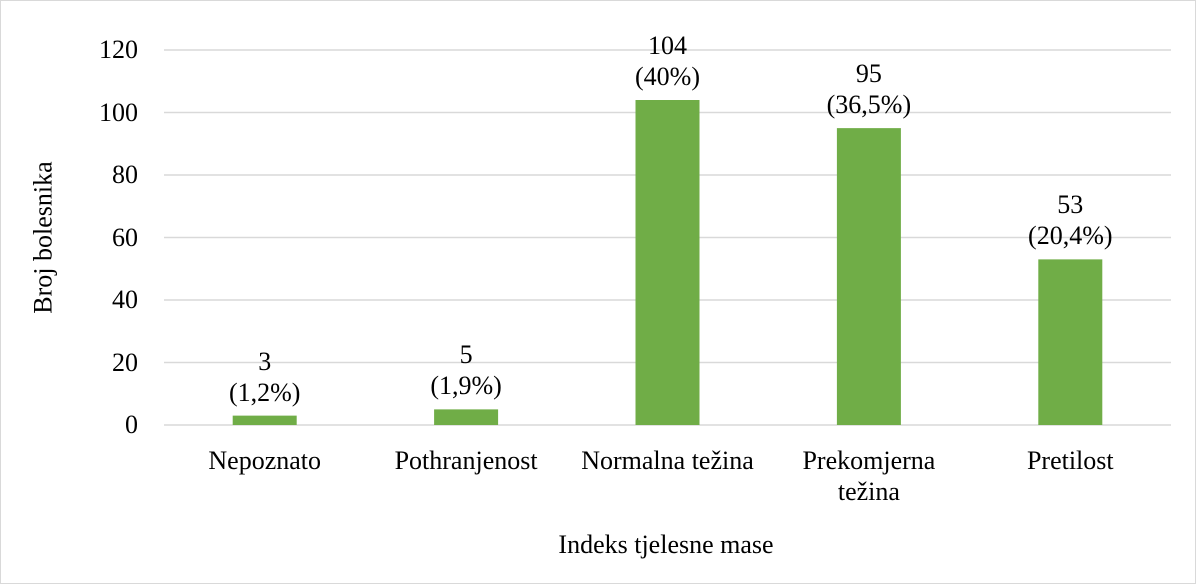  Describe the element at coordinates (125, 174) in the screenshot. I see `y-tick-label: 80` at that location.